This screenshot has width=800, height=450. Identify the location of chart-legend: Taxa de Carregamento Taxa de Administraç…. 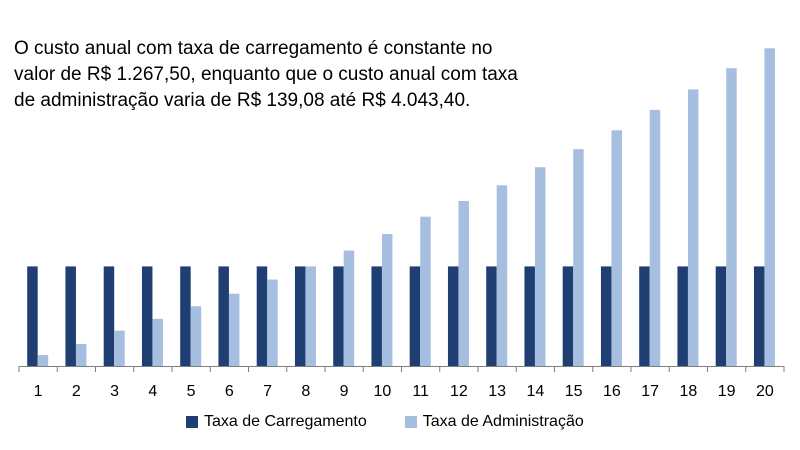
(404, 422).